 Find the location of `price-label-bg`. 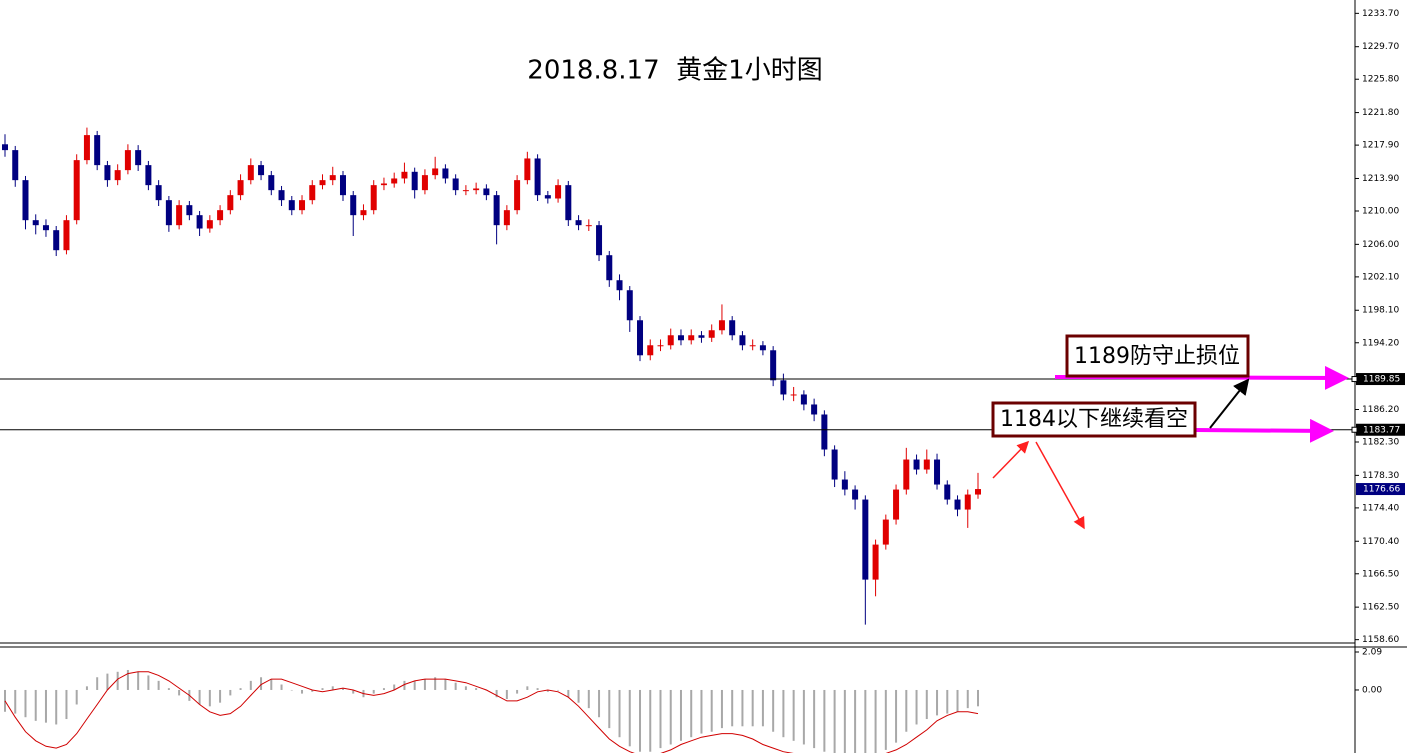

price-label-bg is located at coordinates (1380, 489).